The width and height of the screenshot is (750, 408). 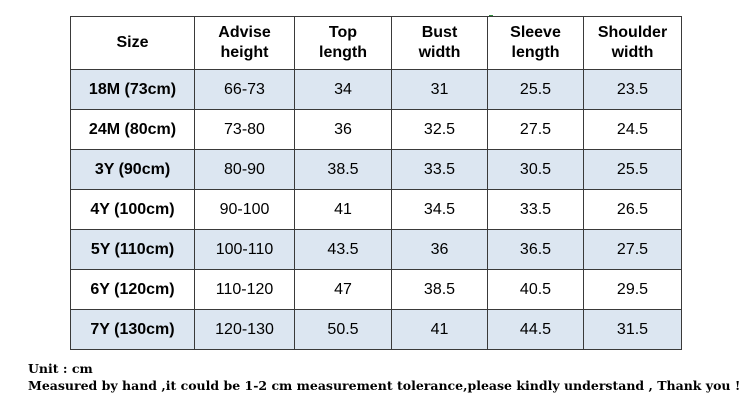 What do you see at coordinates (535, 289) in the screenshot?
I see `table-cell: 40.5` at bounding box center [535, 289].